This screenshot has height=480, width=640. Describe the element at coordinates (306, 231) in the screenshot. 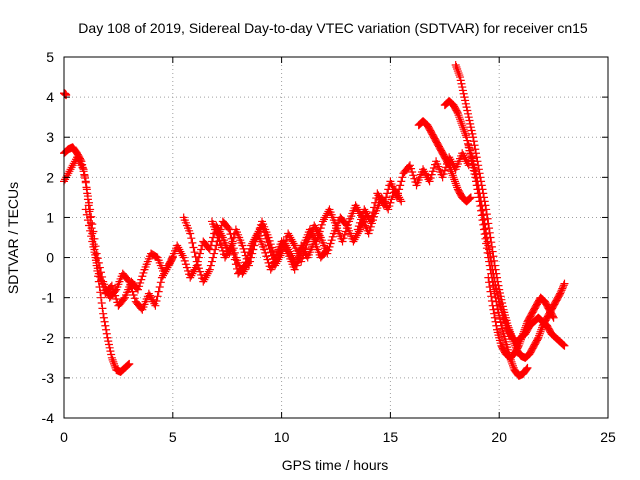

I see `series-track-f` at that location.